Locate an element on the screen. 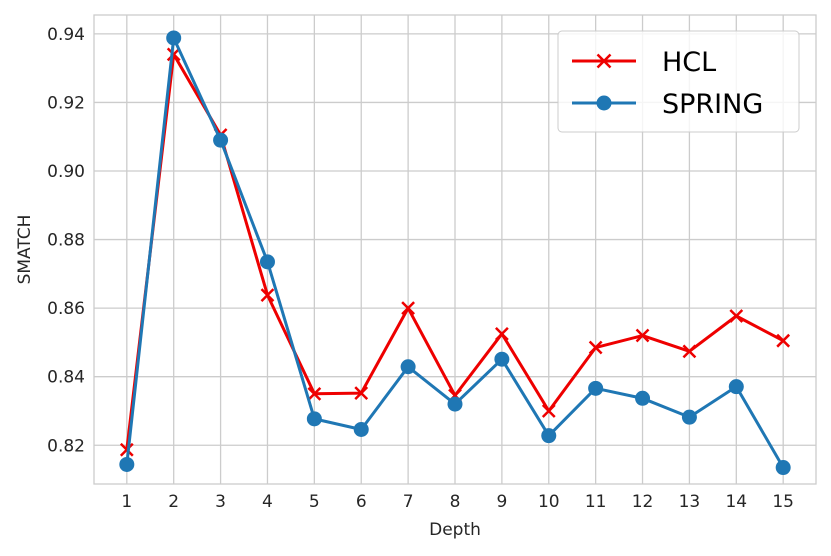  legend-frame is located at coordinates (678, 81).